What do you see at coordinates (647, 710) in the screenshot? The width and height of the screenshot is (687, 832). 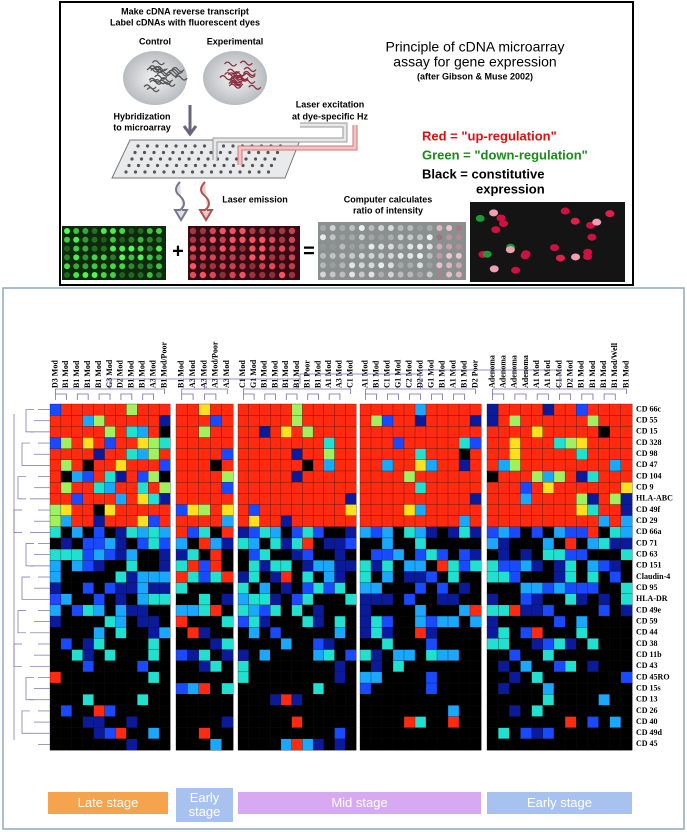 I see `row-label: CD 26` at bounding box center [647, 710].